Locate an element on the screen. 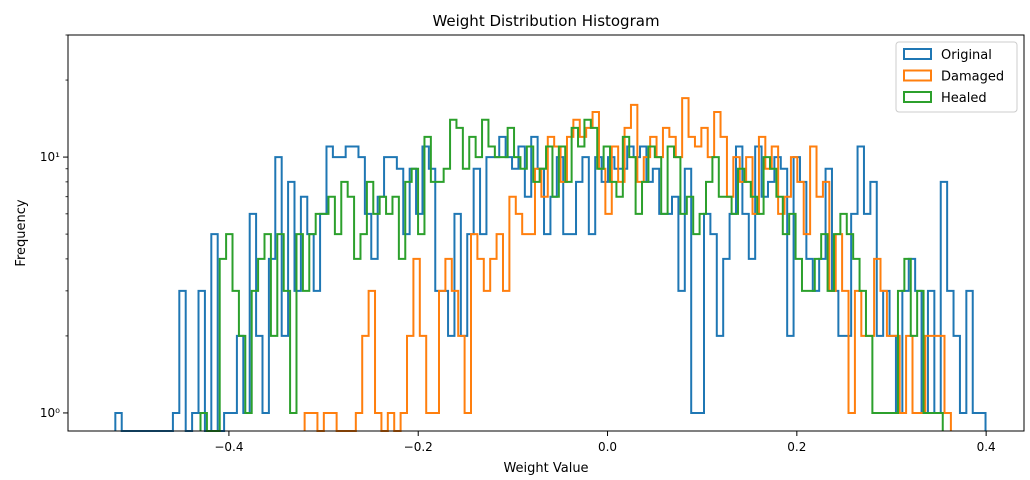 The height and width of the screenshot is (480, 1030). legend-label-original: Original is located at coordinates (966, 55).